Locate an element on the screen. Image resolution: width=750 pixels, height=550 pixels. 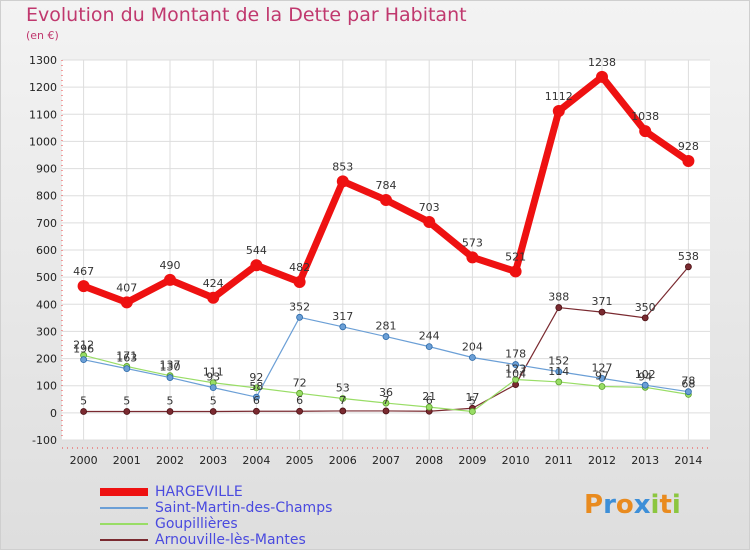
data-label: 178 is located at coordinates (515, 354).